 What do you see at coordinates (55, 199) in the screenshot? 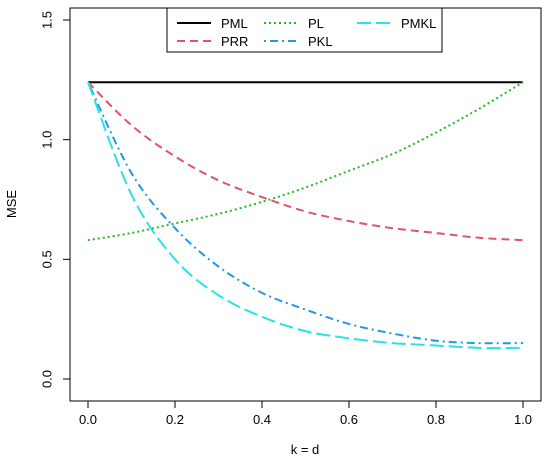
I see `y-axis: 0.0 0.5 1.0 1.5` at bounding box center [55, 199].